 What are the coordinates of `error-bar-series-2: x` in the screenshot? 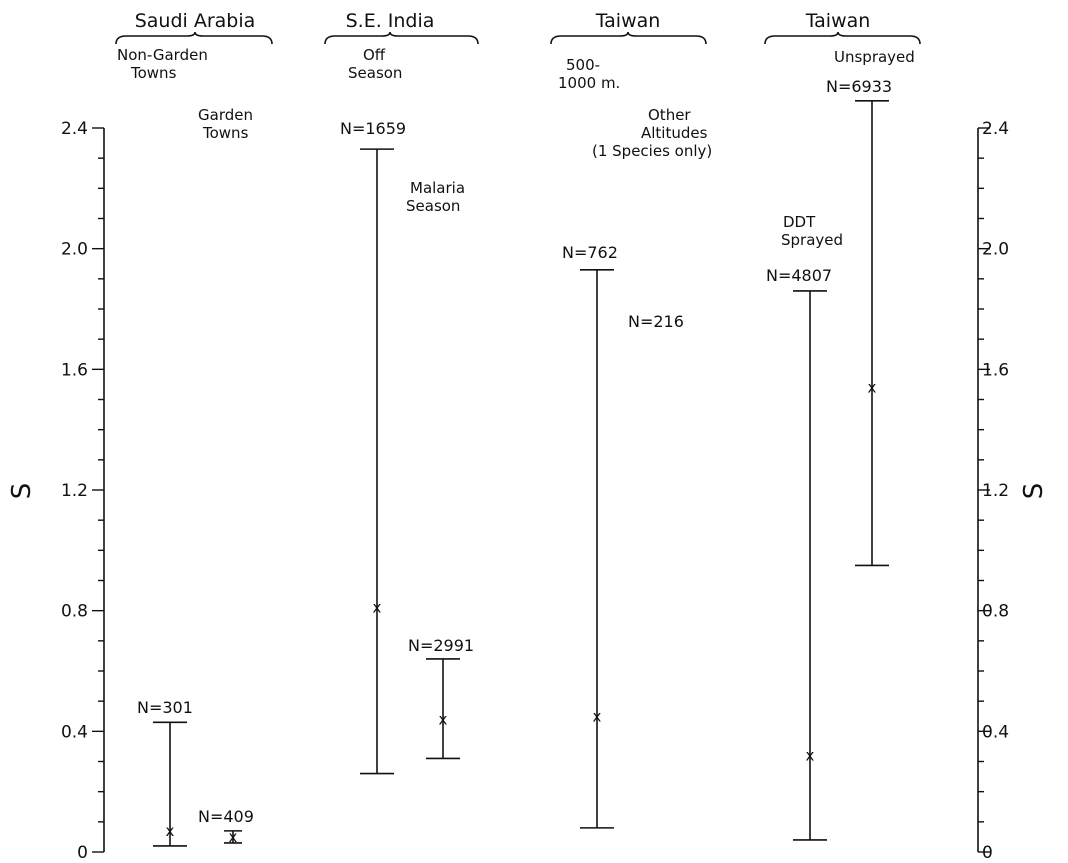 It's located at (377, 461).